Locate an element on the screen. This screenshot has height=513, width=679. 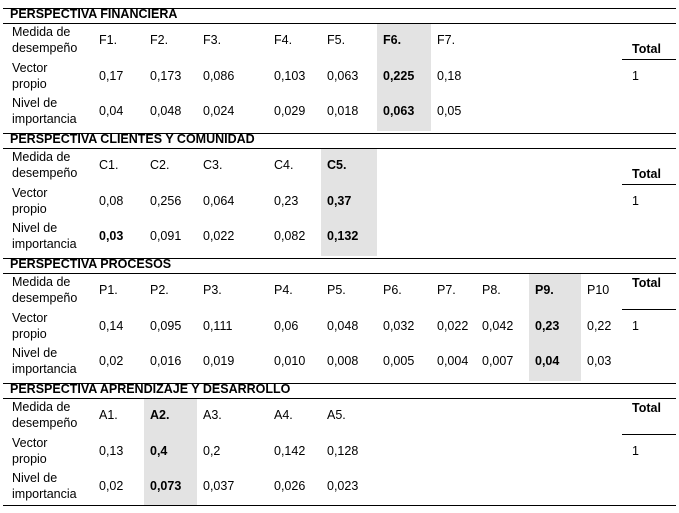
section-title: PERSPECTIVA FINANCIERA is located at coordinates (94, 14).